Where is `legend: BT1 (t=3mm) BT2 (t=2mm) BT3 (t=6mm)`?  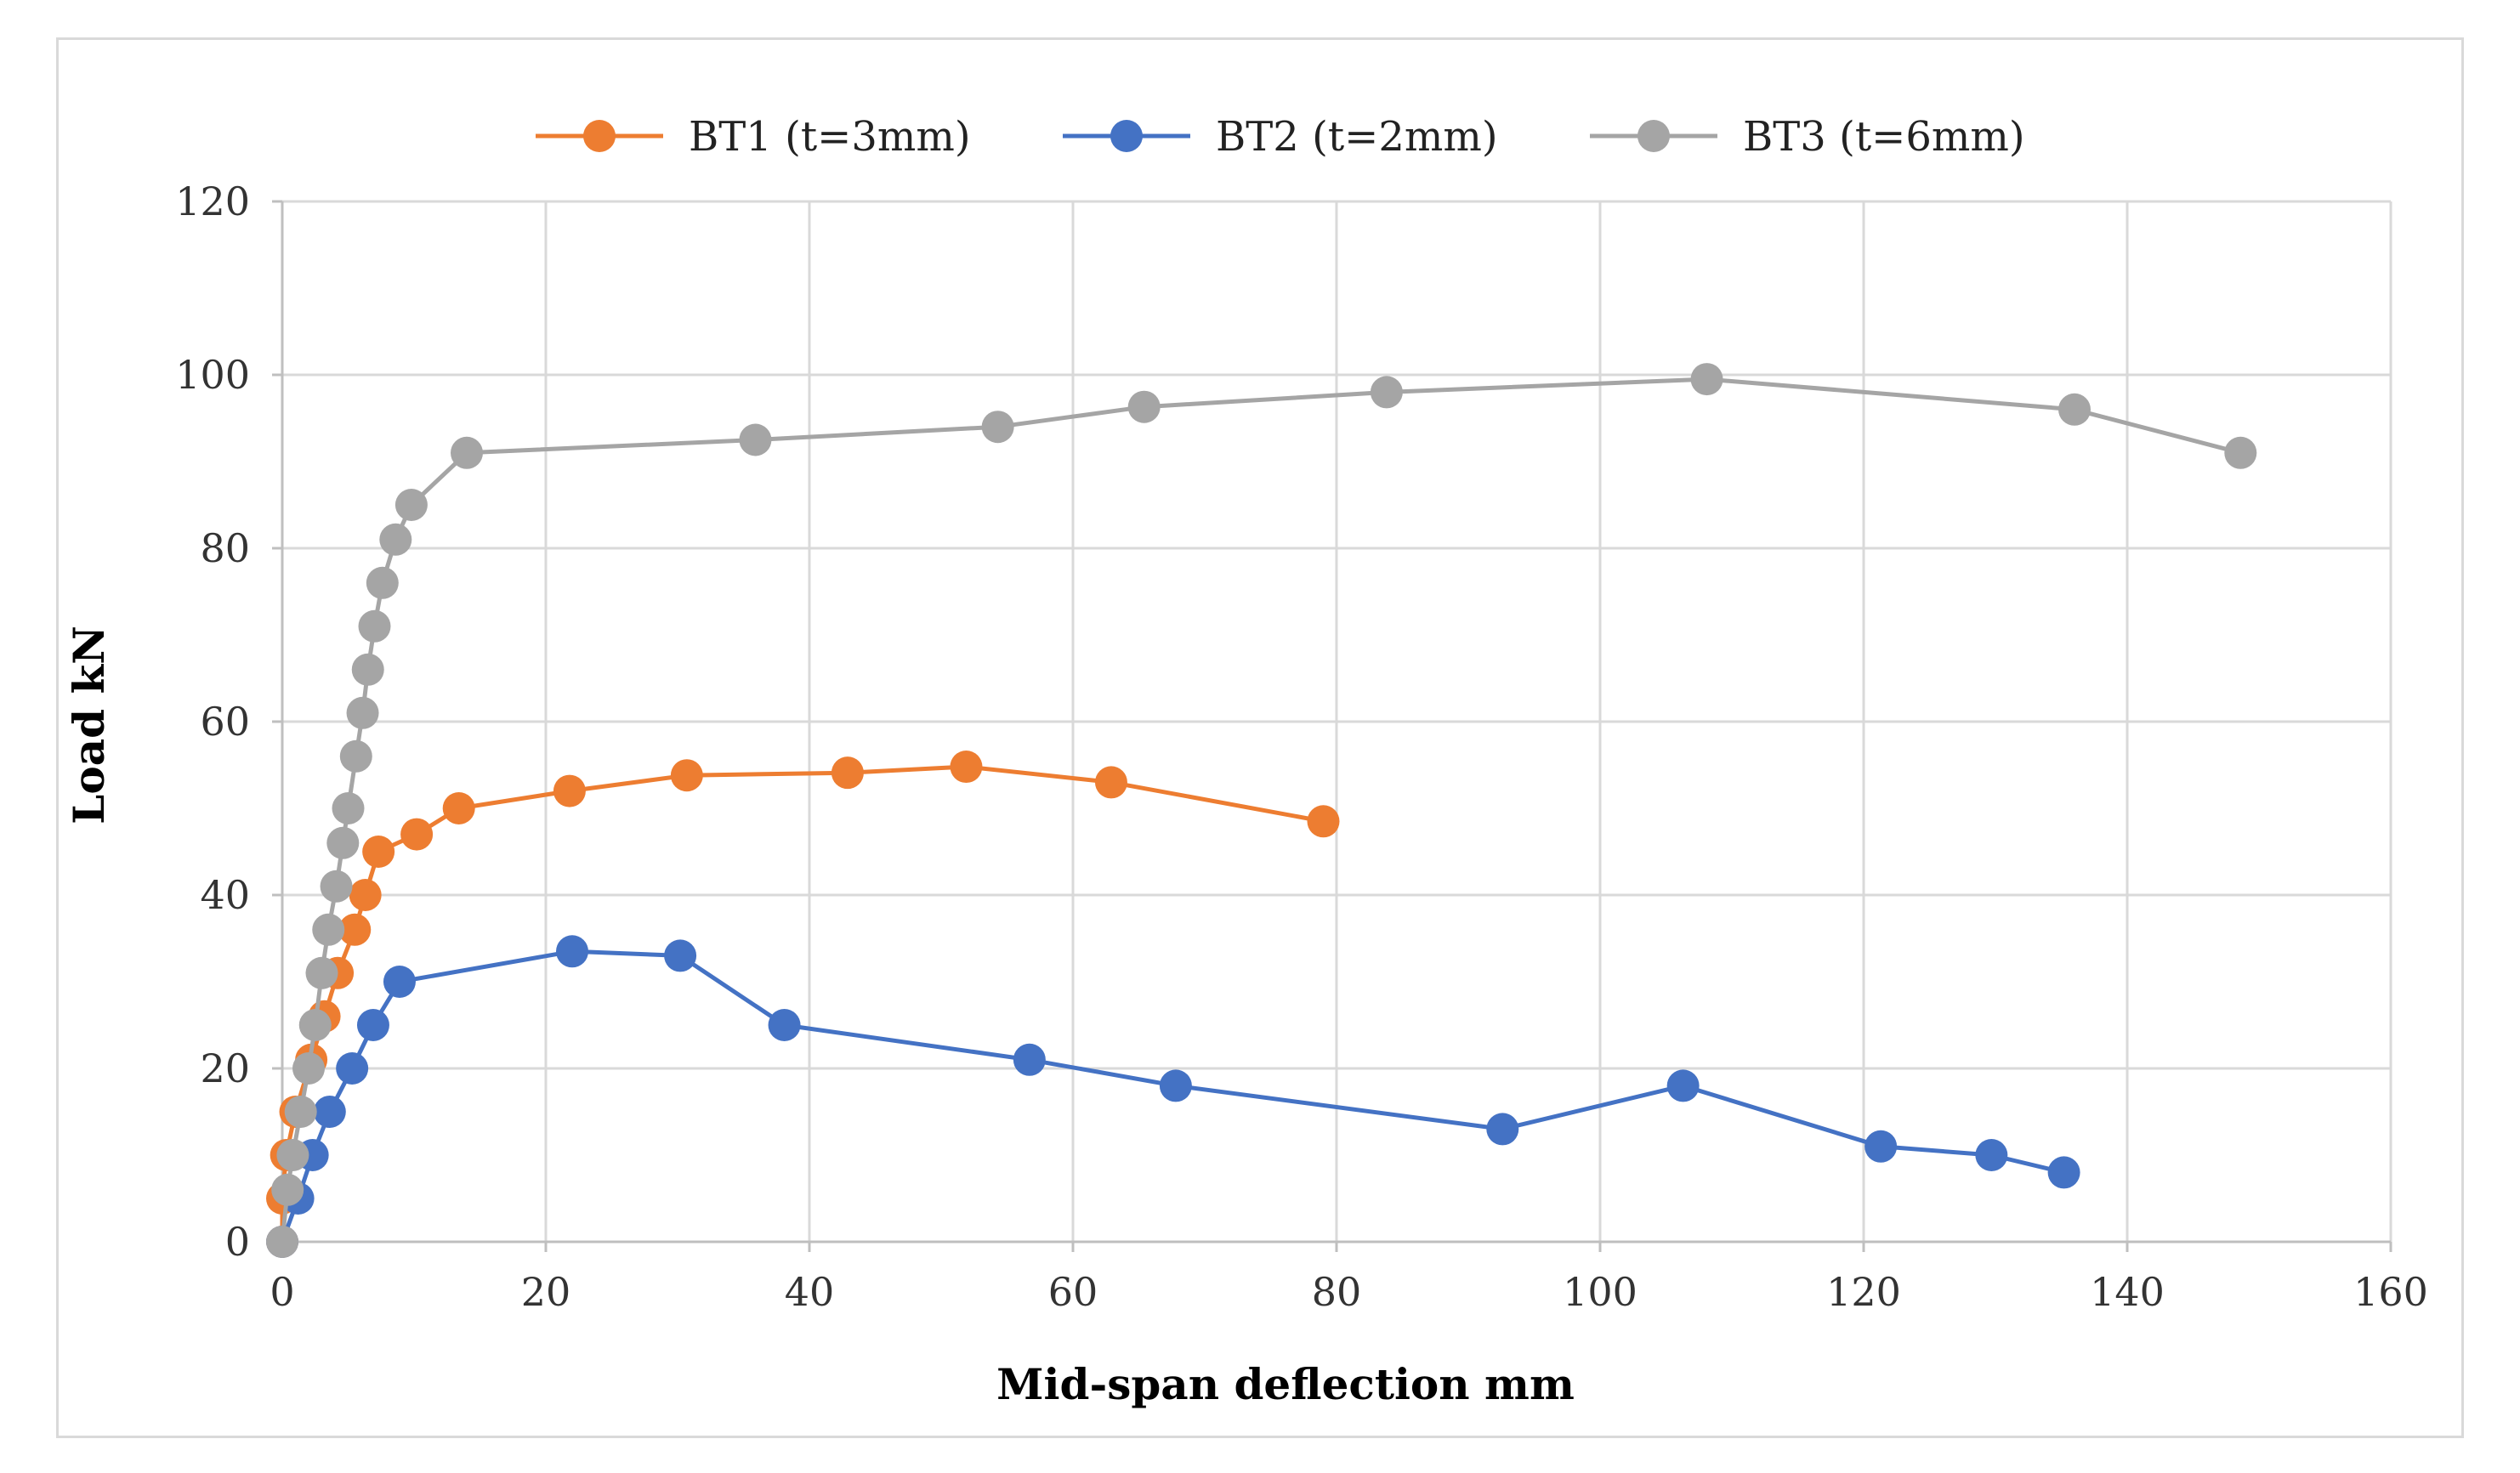 legend: BT1 (t=3mm) BT2 (t=2mm) BT3 (t=6mm) is located at coordinates (1280, 137).